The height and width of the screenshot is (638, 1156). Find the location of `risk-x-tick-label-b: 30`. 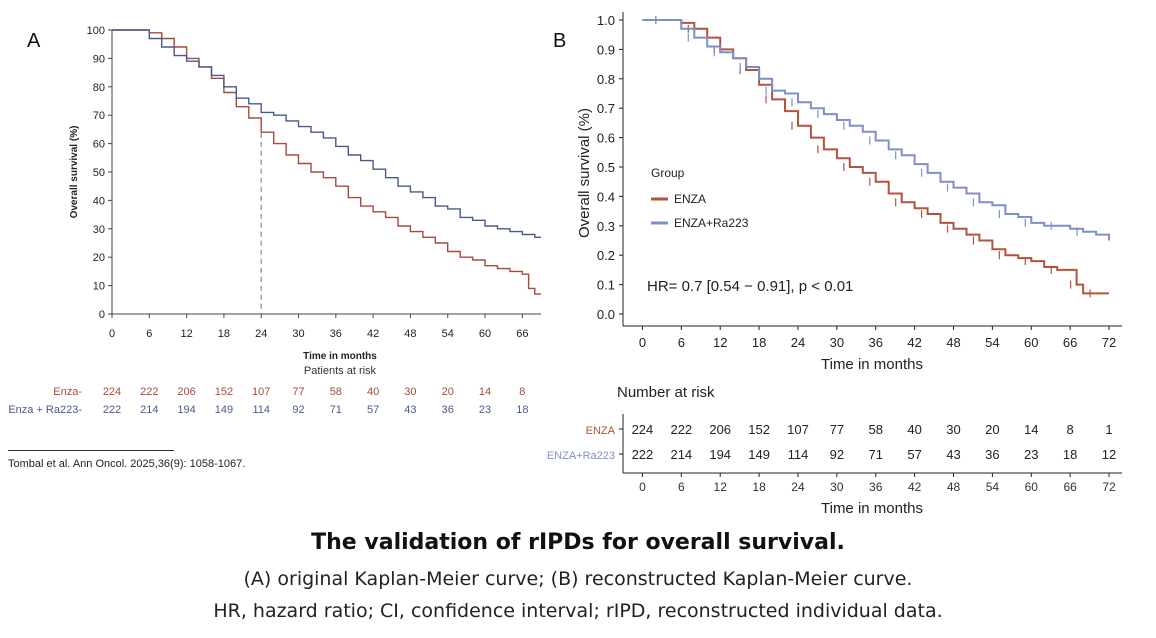

risk-x-tick-label-b: 30 is located at coordinates (837, 487).